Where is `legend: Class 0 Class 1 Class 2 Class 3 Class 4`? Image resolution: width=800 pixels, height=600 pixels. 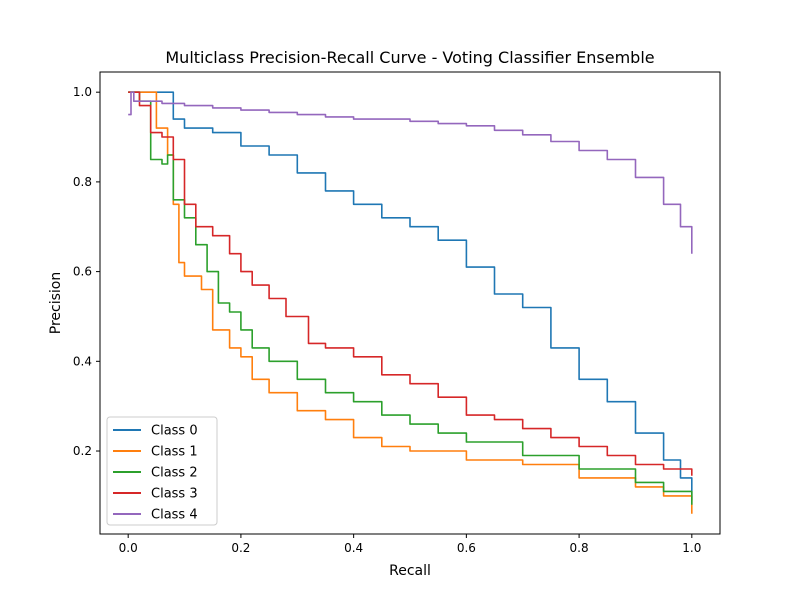
legend: Class 0 Class 1 Class 2 Class 3 Class 4 is located at coordinates (162, 471).